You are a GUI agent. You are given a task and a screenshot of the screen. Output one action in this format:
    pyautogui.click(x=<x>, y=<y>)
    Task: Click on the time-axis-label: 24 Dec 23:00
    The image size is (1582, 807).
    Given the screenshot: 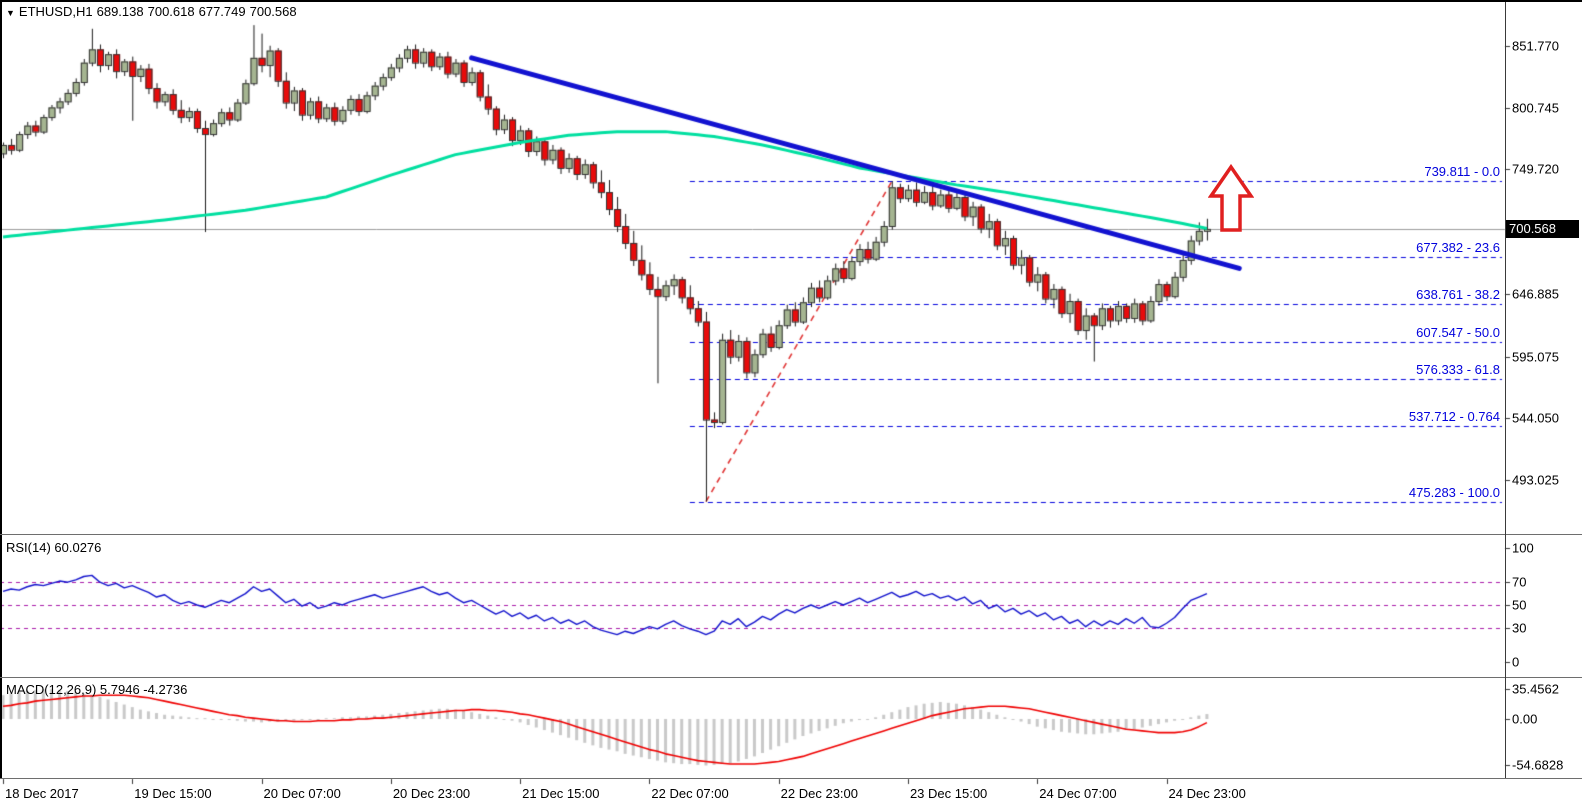 What is the action you would take?
    pyautogui.click(x=1207, y=793)
    